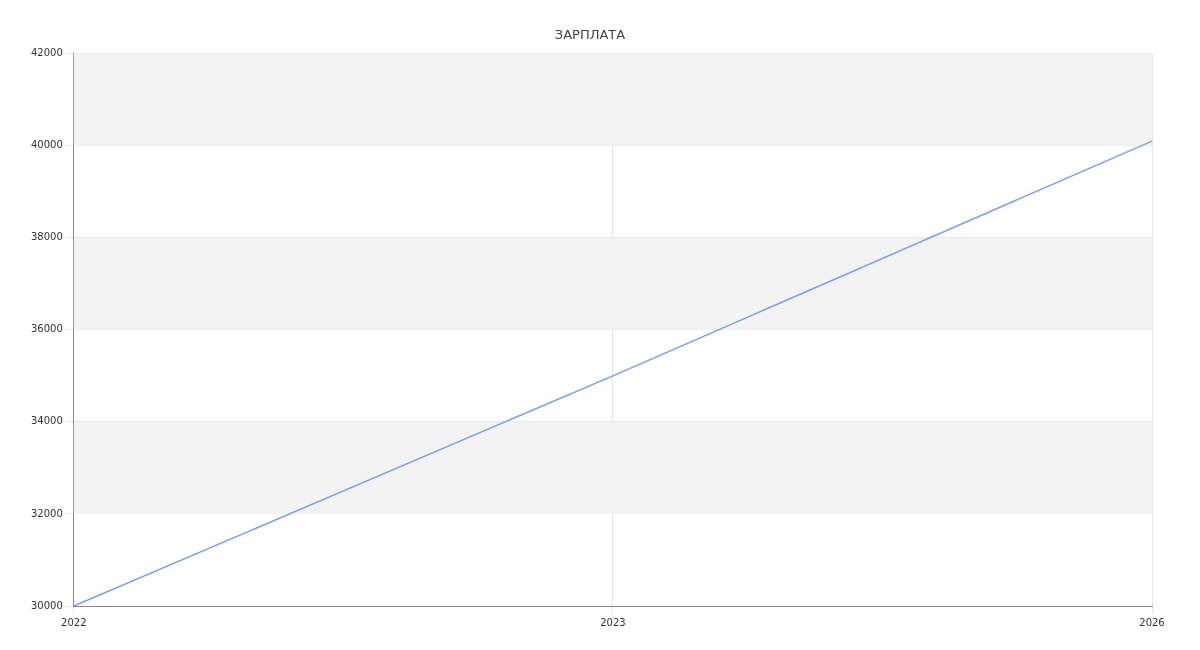 The height and width of the screenshot is (650, 1200). Describe the element at coordinates (47, 237) in the screenshot. I see `y-tick-label: 38000` at that location.